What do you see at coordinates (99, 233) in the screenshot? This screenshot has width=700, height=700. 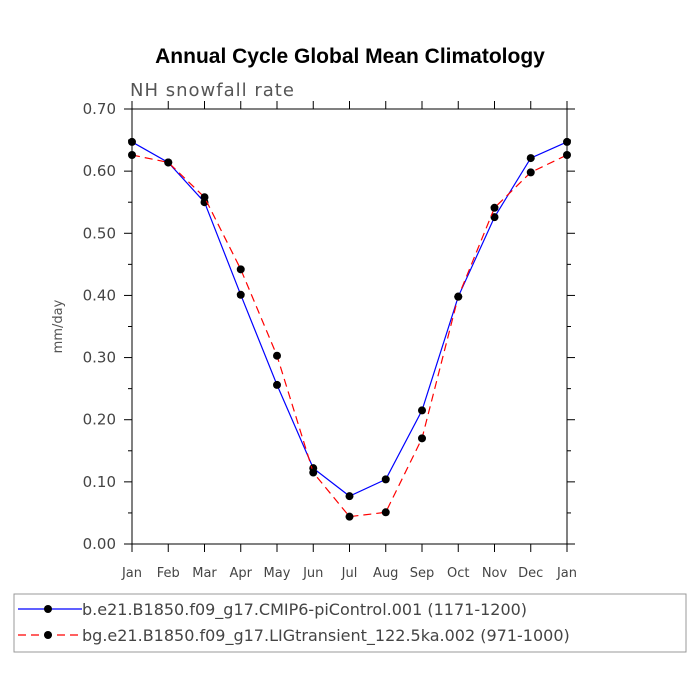 I see `y-tick-label: 0.50` at bounding box center [99, 233].